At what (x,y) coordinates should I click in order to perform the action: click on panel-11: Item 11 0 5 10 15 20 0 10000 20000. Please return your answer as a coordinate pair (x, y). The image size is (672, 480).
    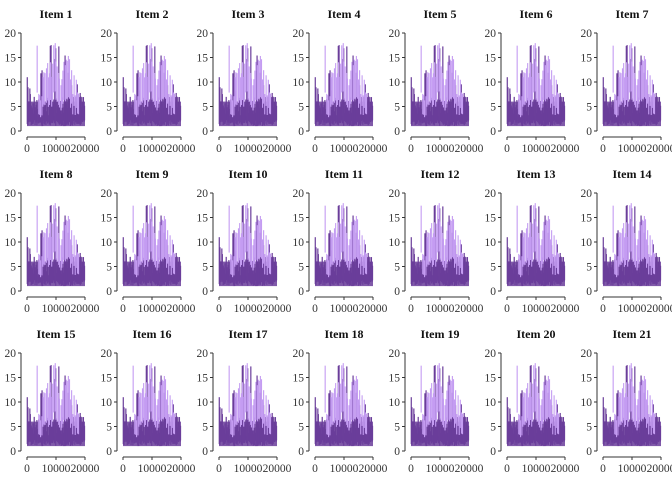
    Looking at the image, I should click on (340, 241).